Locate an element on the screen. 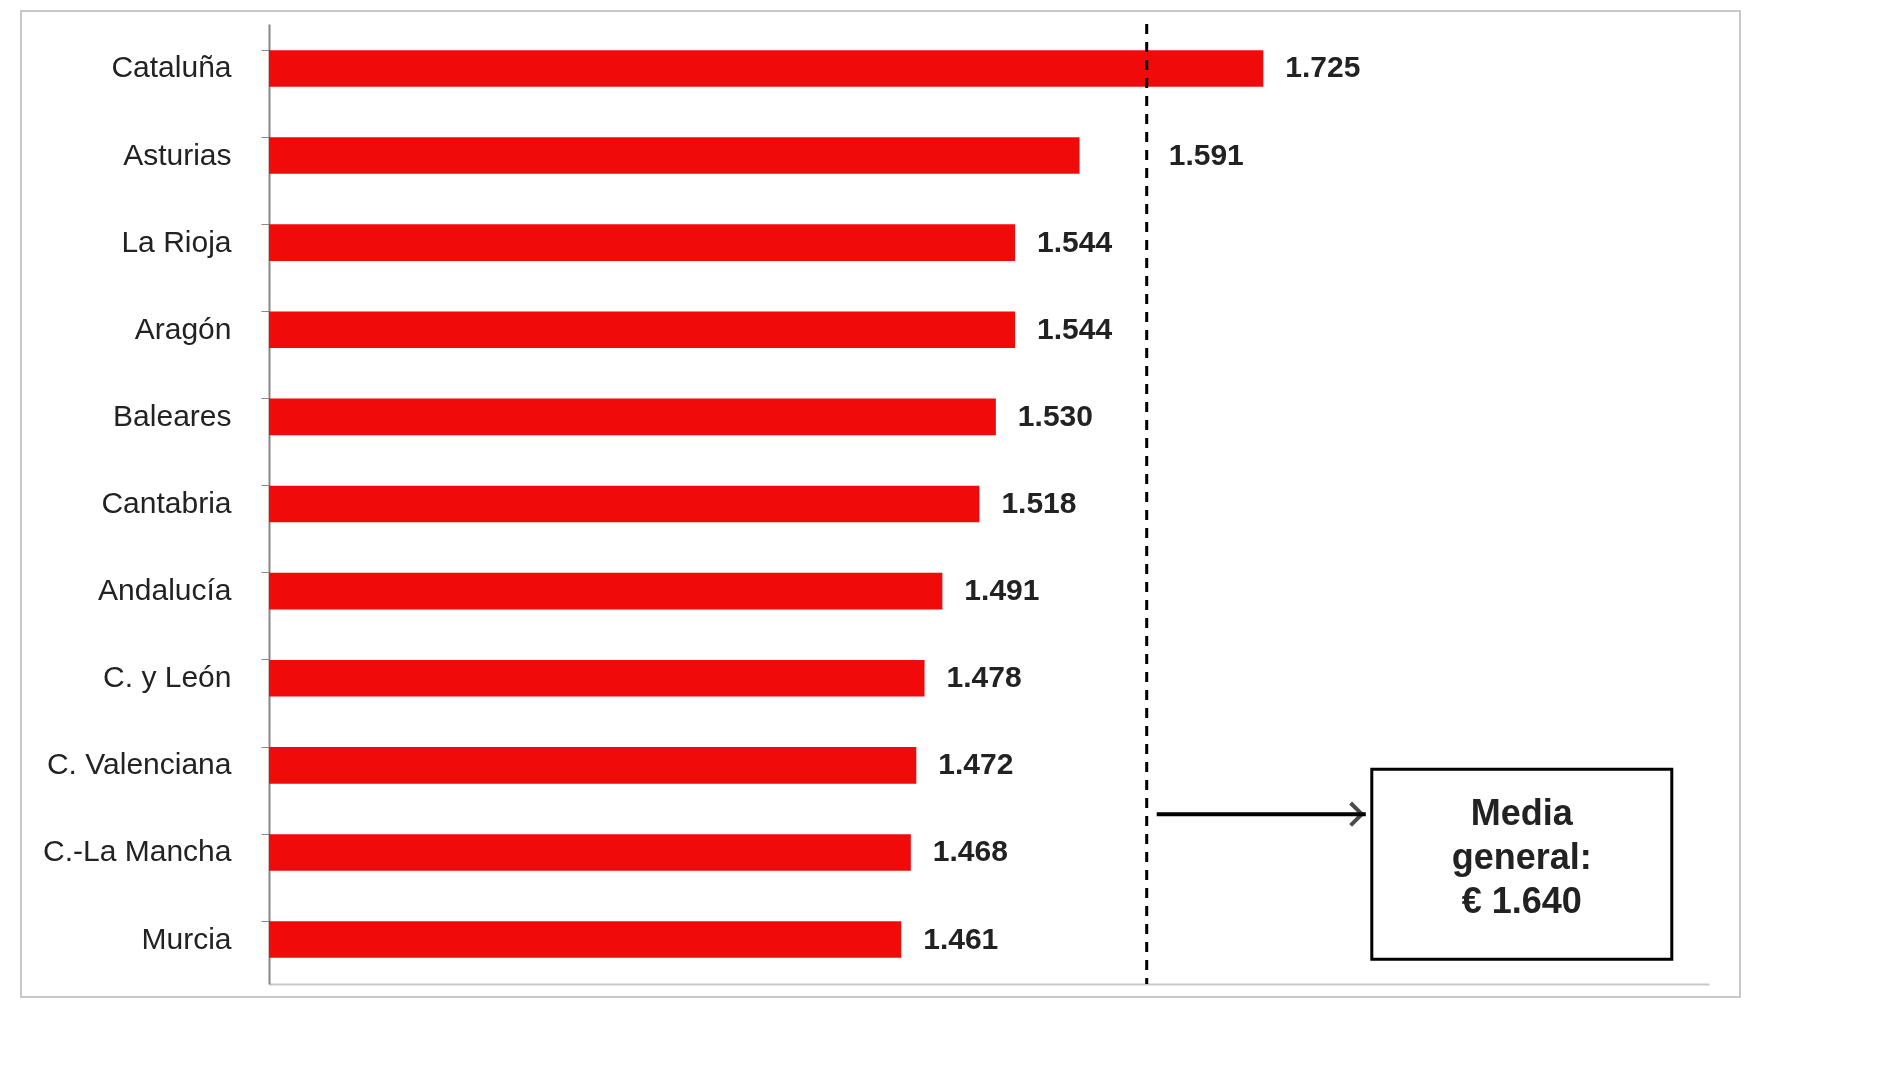  data-label: 1.472 is located at coordinates (976, 764).